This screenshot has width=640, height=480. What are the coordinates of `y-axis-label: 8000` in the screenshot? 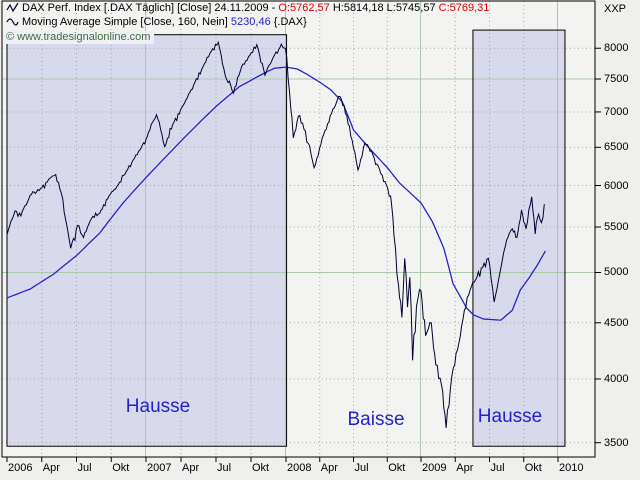 It's located at (616, 48).